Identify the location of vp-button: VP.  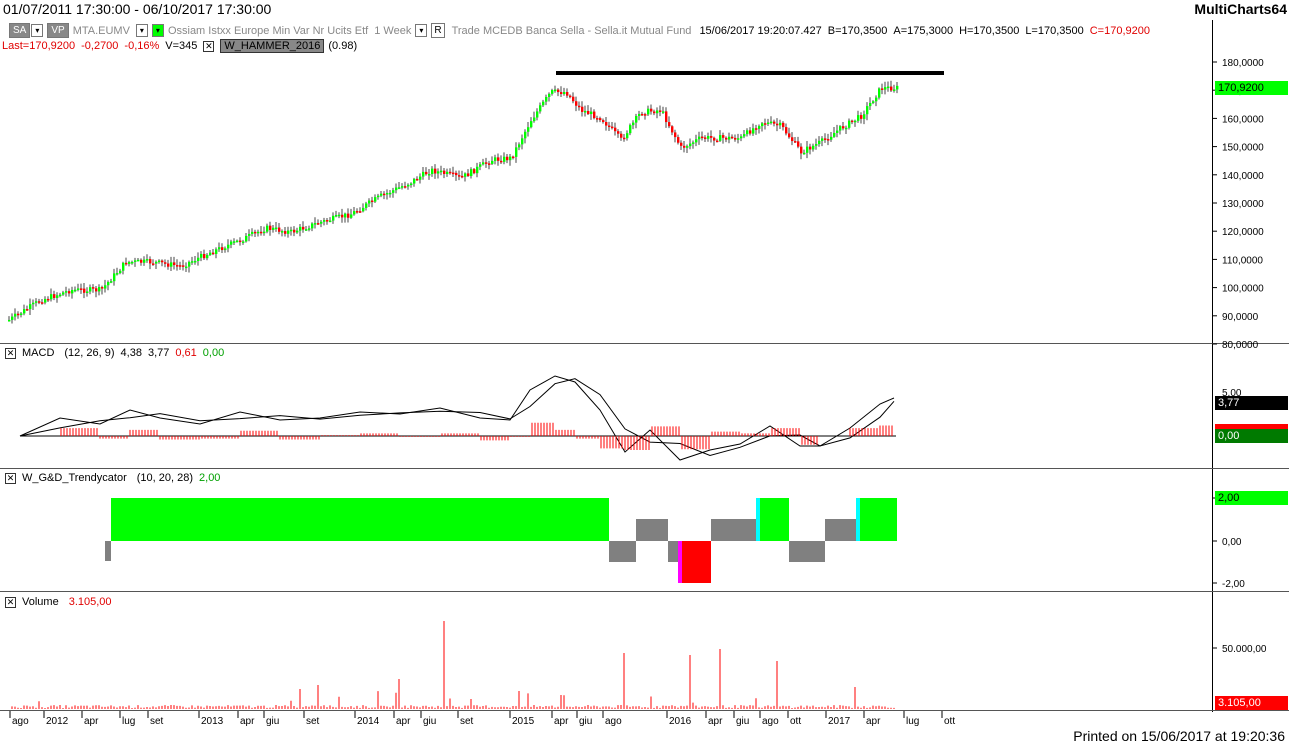
(58, 30).